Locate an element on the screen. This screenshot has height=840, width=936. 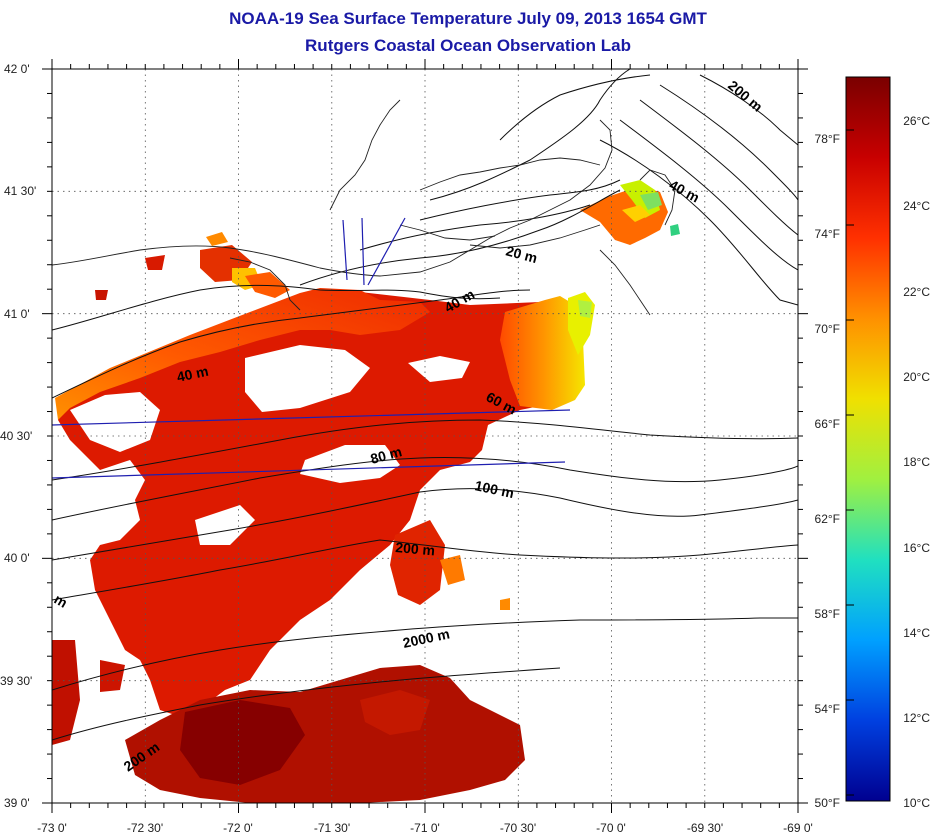
colorbar is located at coordinates (868, 439).